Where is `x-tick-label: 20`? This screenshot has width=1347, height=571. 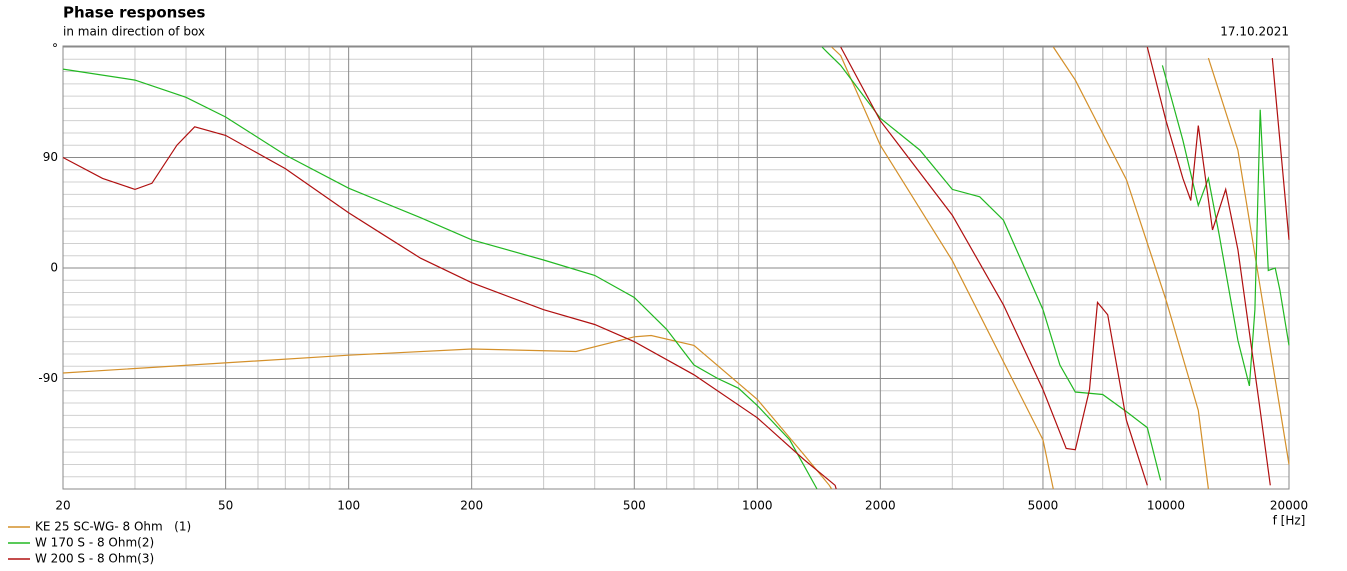
x-tick-label: 20 is located at coordinates (62, 506).